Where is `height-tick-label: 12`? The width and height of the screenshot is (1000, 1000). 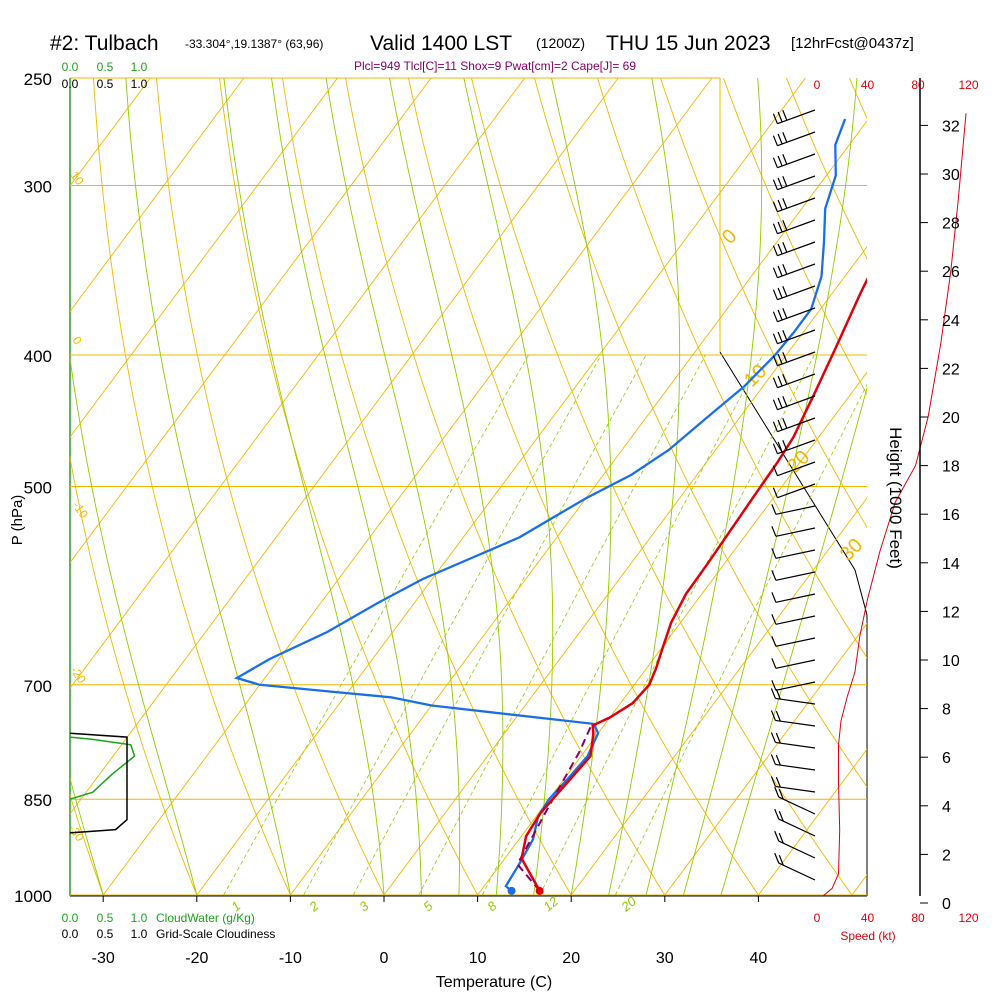
height-tick-label: 12 is located at coordinates (951, 612).